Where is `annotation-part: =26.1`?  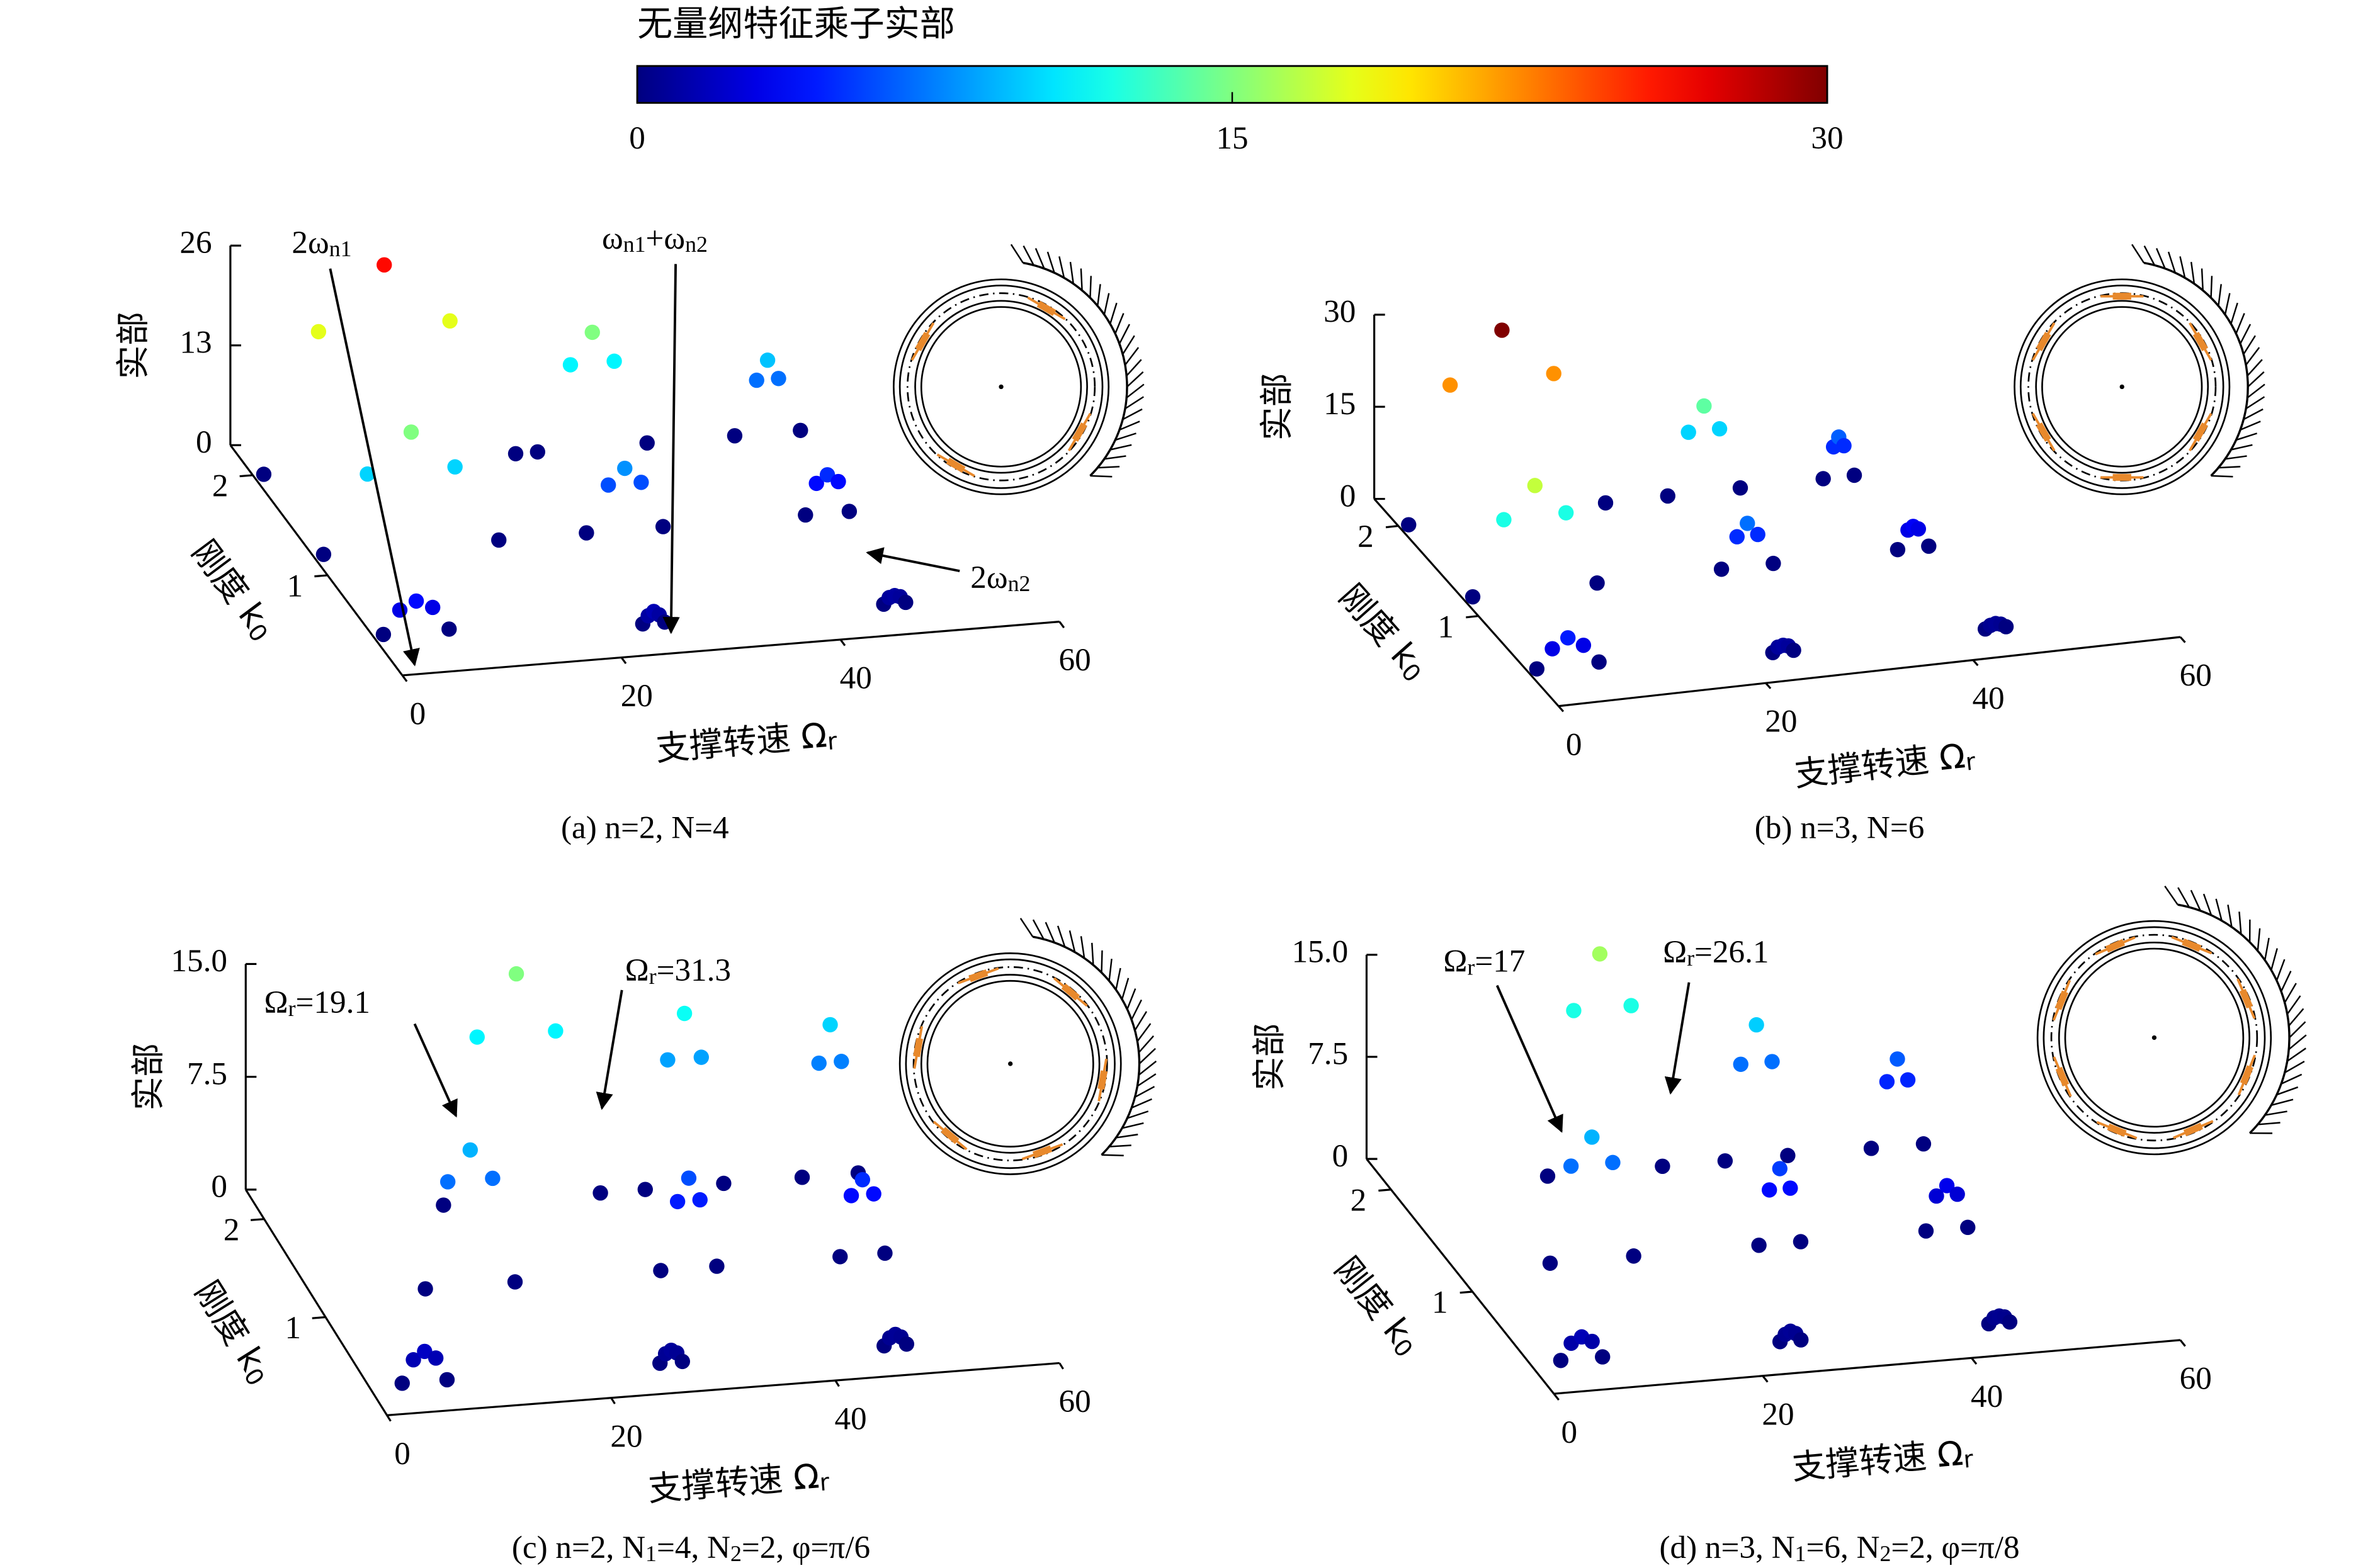 annotation-part: =26.1 is located at coordinates (1731, 952).